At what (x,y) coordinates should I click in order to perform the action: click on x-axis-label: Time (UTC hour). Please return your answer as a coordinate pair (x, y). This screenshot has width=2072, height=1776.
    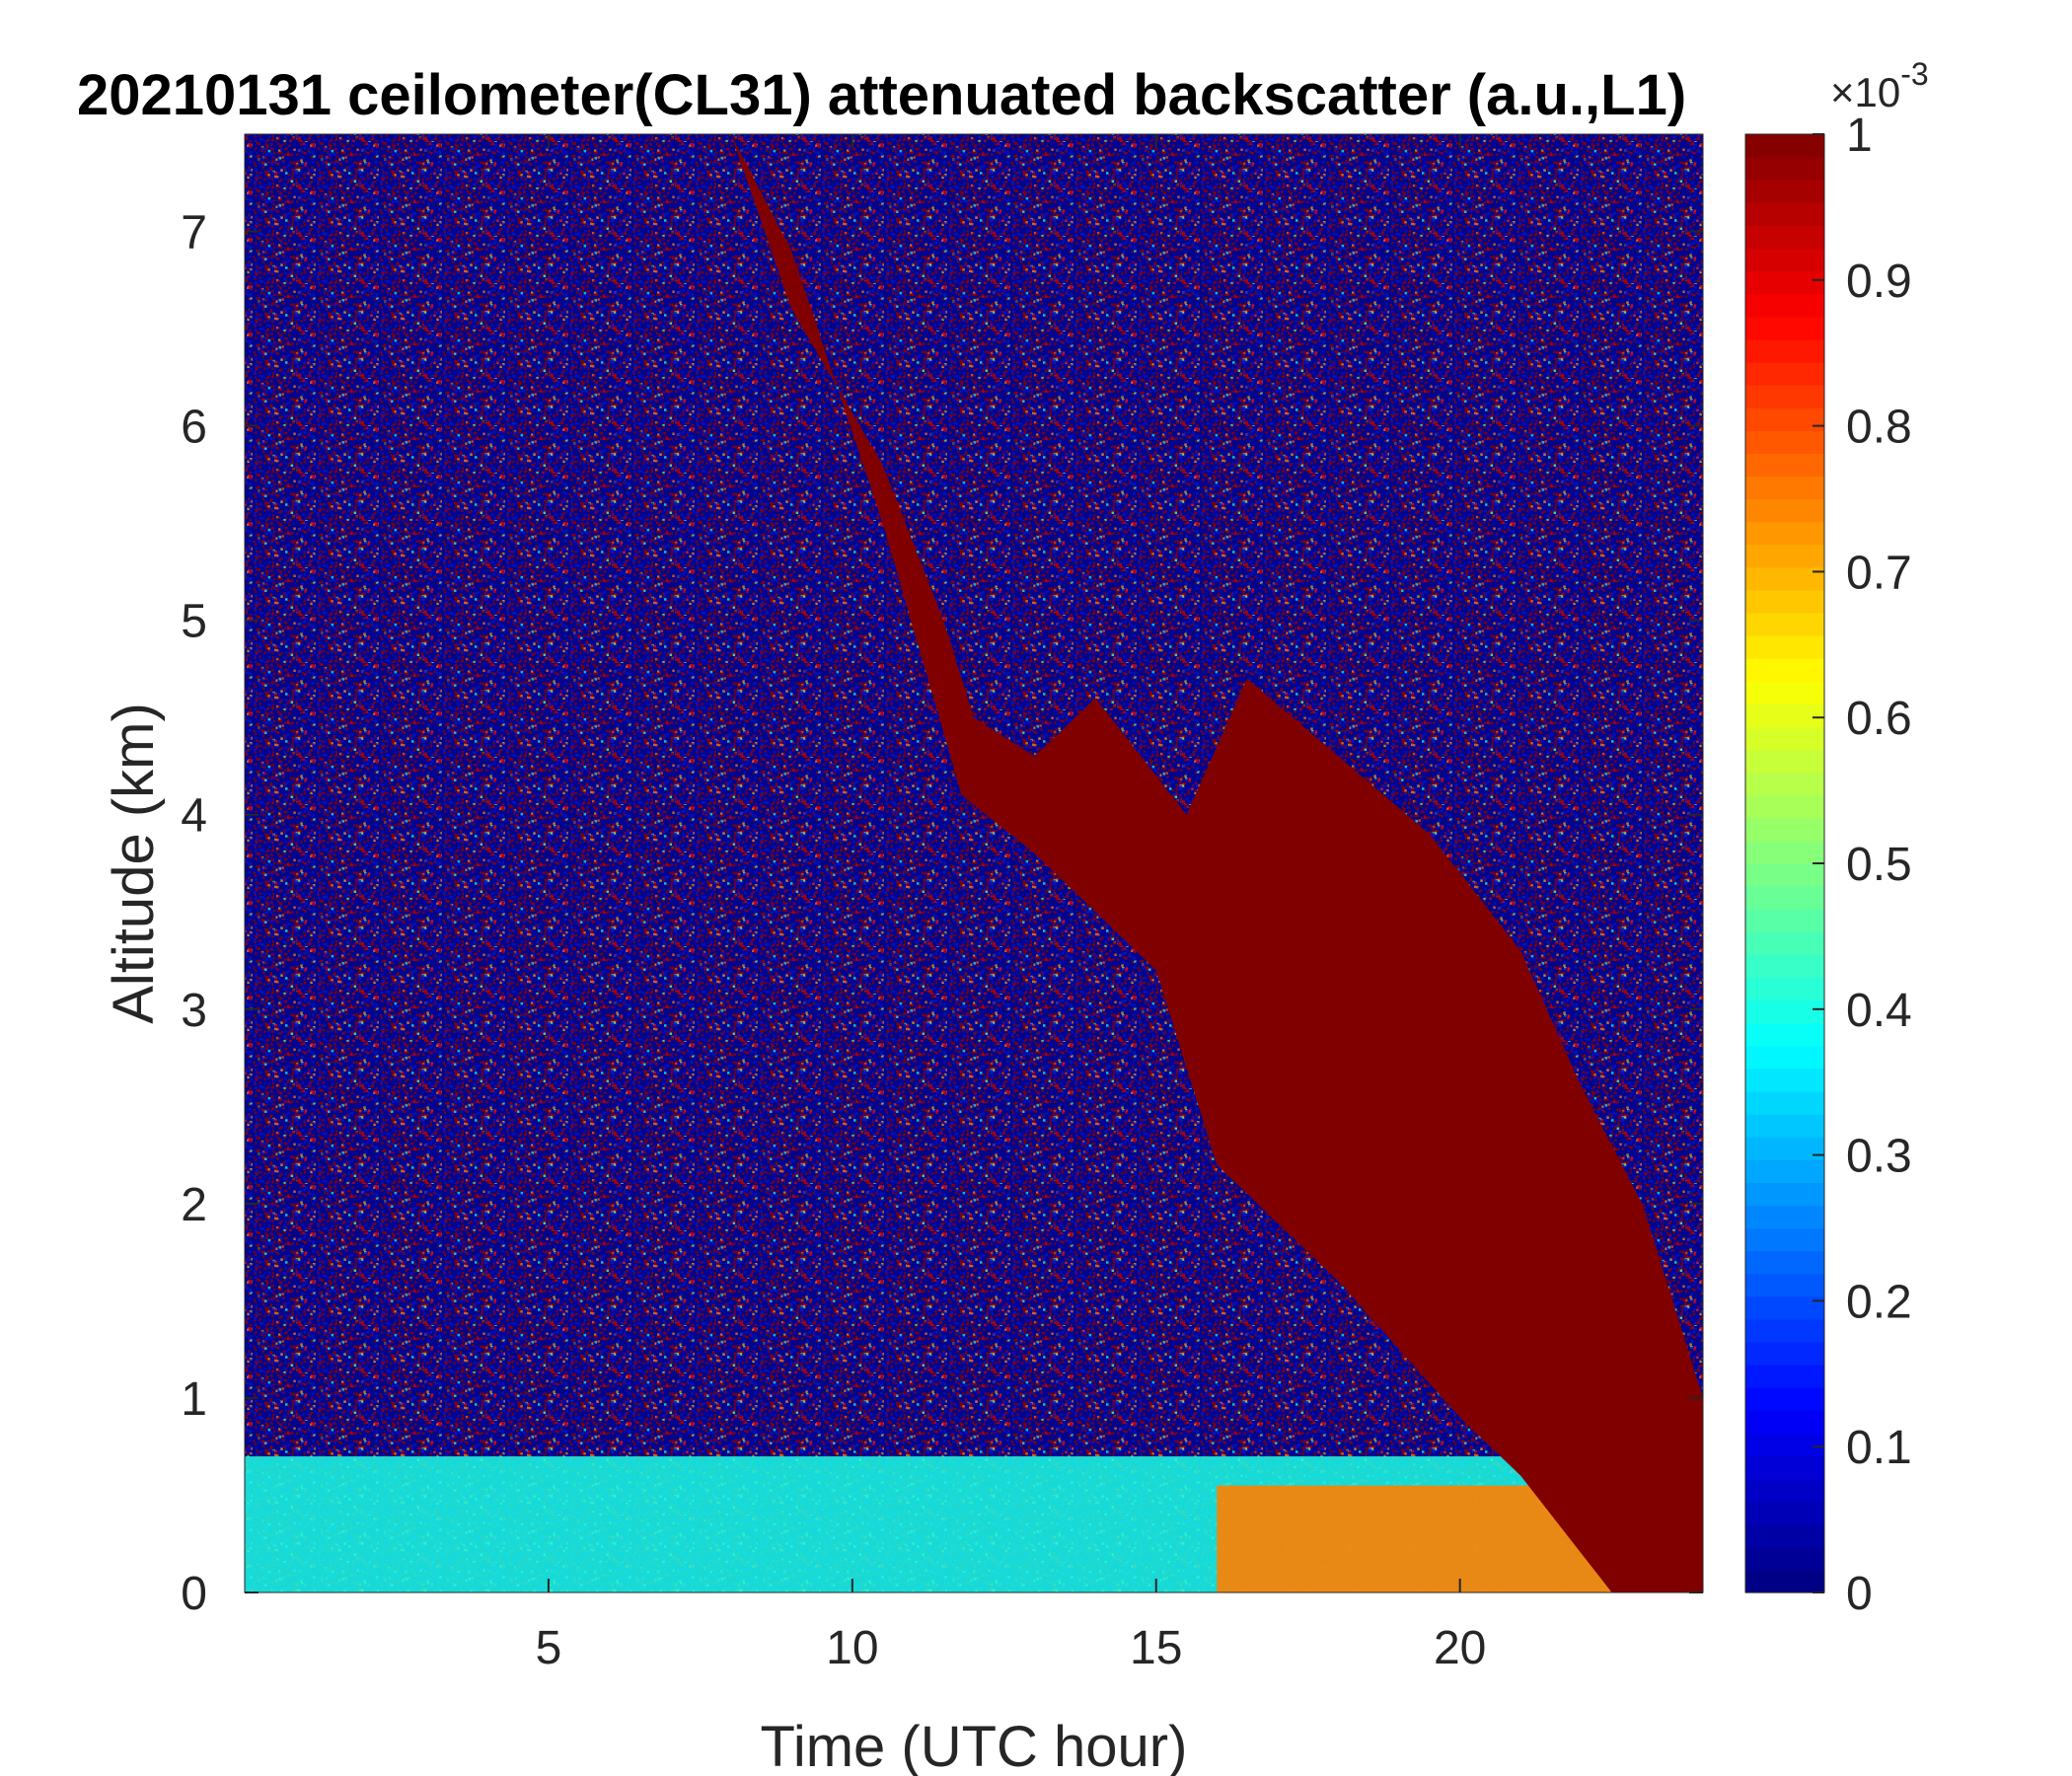
    Looking at the image, I should click on (975, 1746).